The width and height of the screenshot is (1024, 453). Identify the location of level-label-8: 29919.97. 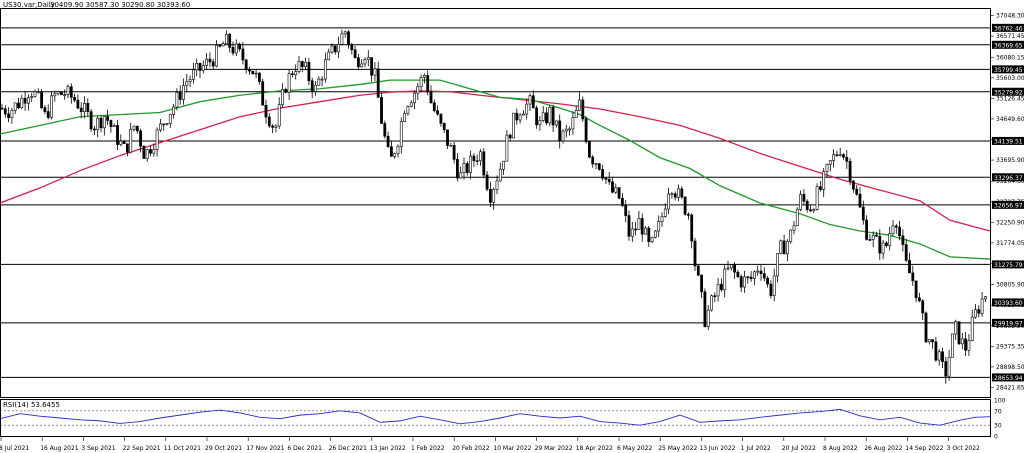
(1008, 323).